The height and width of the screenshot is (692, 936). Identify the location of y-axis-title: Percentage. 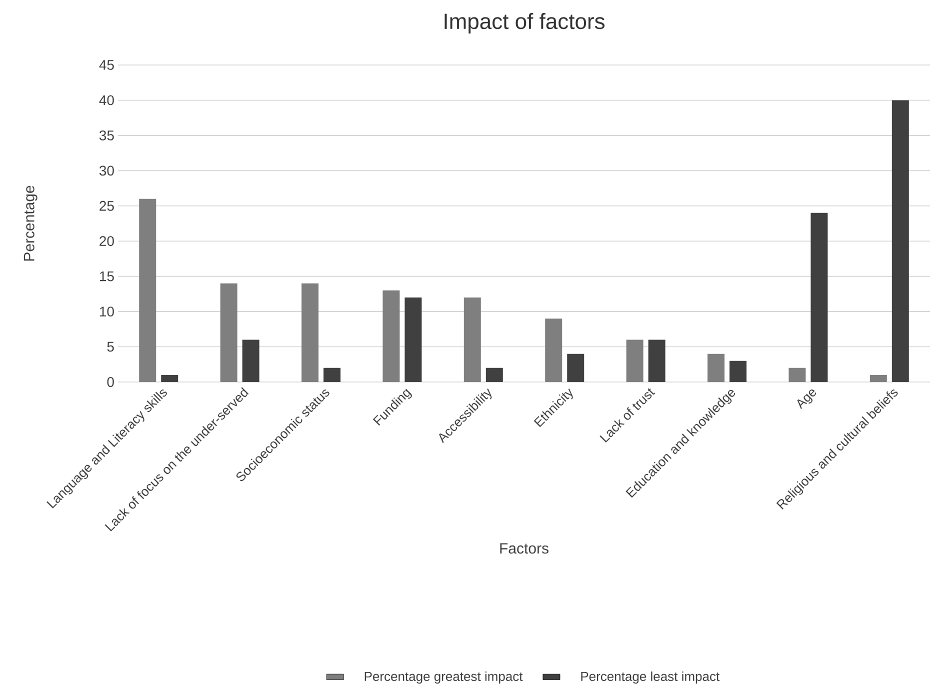
(31, 223).